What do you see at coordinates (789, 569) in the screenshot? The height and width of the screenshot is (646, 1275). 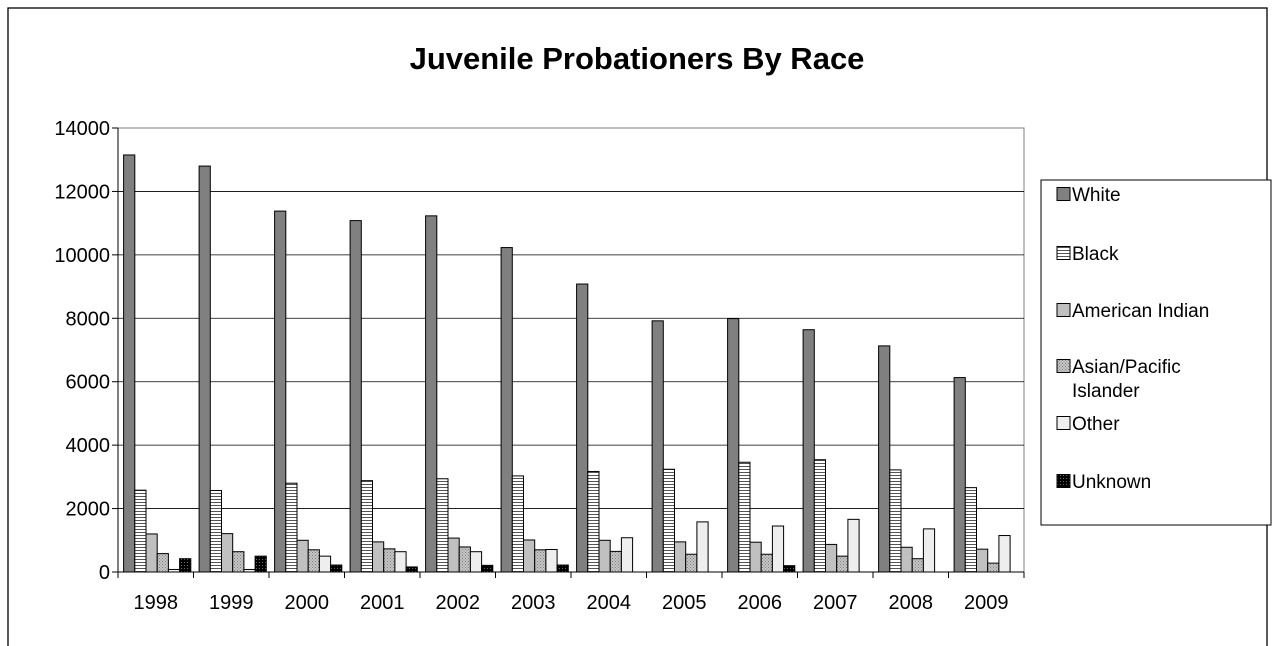 I see `bar-unknown-2006` at bounding box center [789, 569].